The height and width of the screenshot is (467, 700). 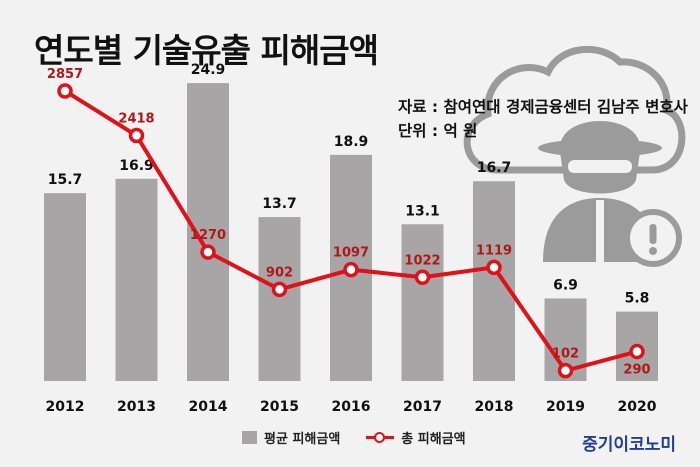 What do you see at coordinates (637, 299) in the screenshot?
I see `bar-label-2020: 5.8` at bounding box center [637, 299].